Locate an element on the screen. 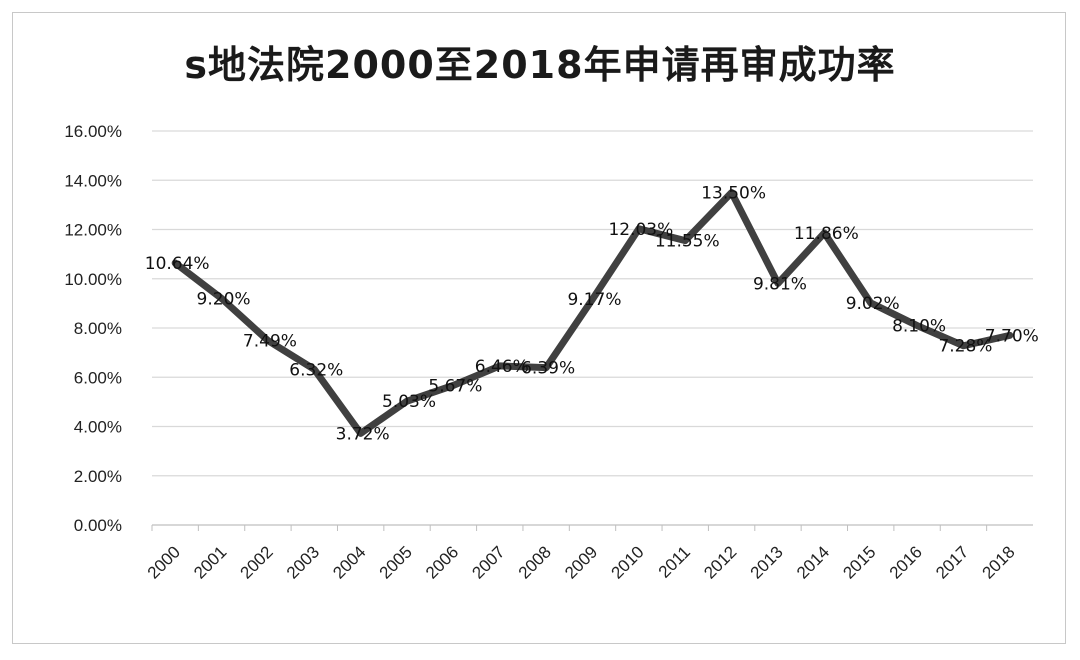  data-label: 8.10% is located at coordinates (919, 327).